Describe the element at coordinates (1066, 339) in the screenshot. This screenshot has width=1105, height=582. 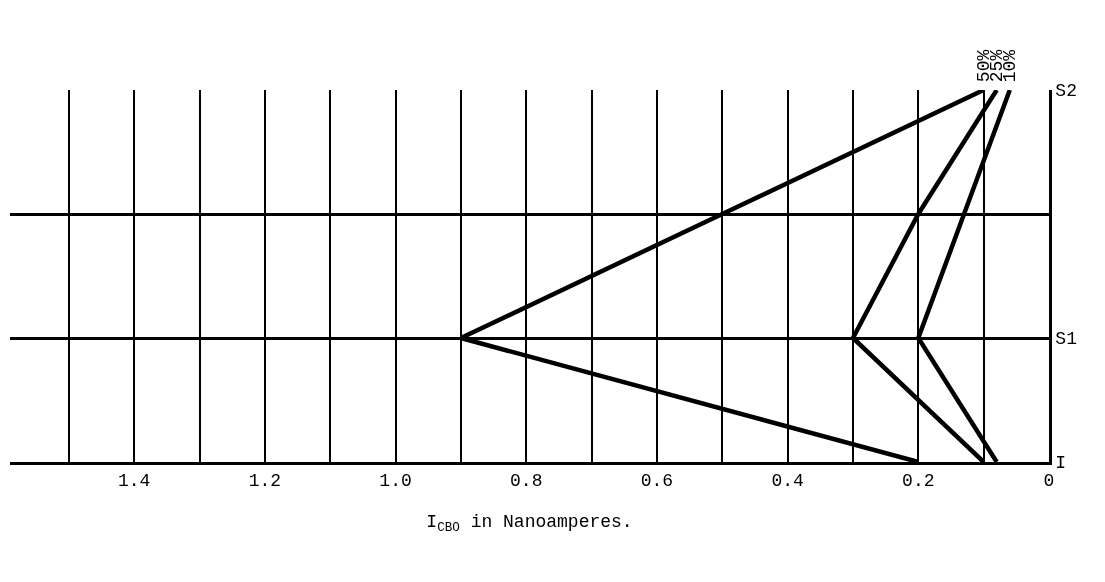
I see `y-tick-label: S1` at that location.